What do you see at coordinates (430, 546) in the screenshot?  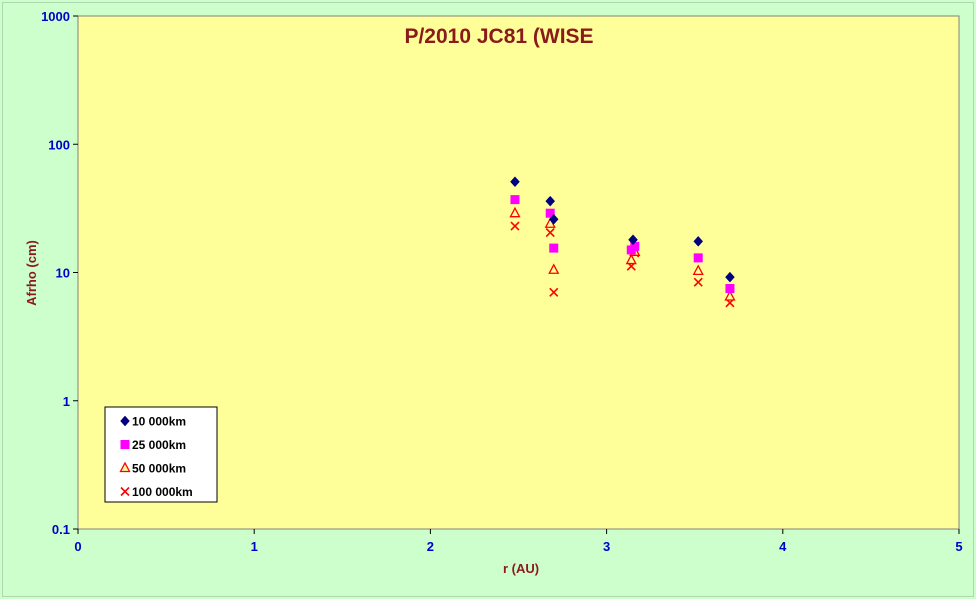 I see `x-tick-label: 2` at bounding box center [430, 546].